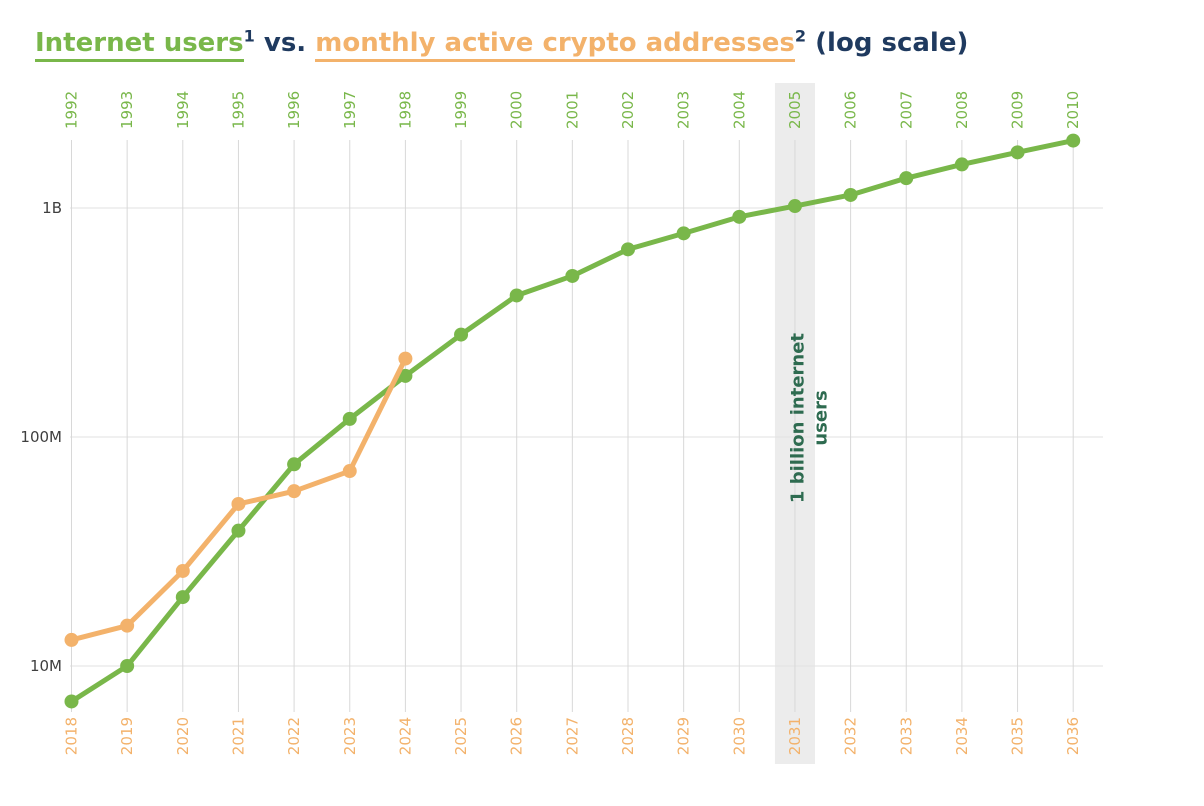 The width and height of the screenshot is (1204, 806). I want to click on bottom-axis-year-label: 2032, so click(851, 736).